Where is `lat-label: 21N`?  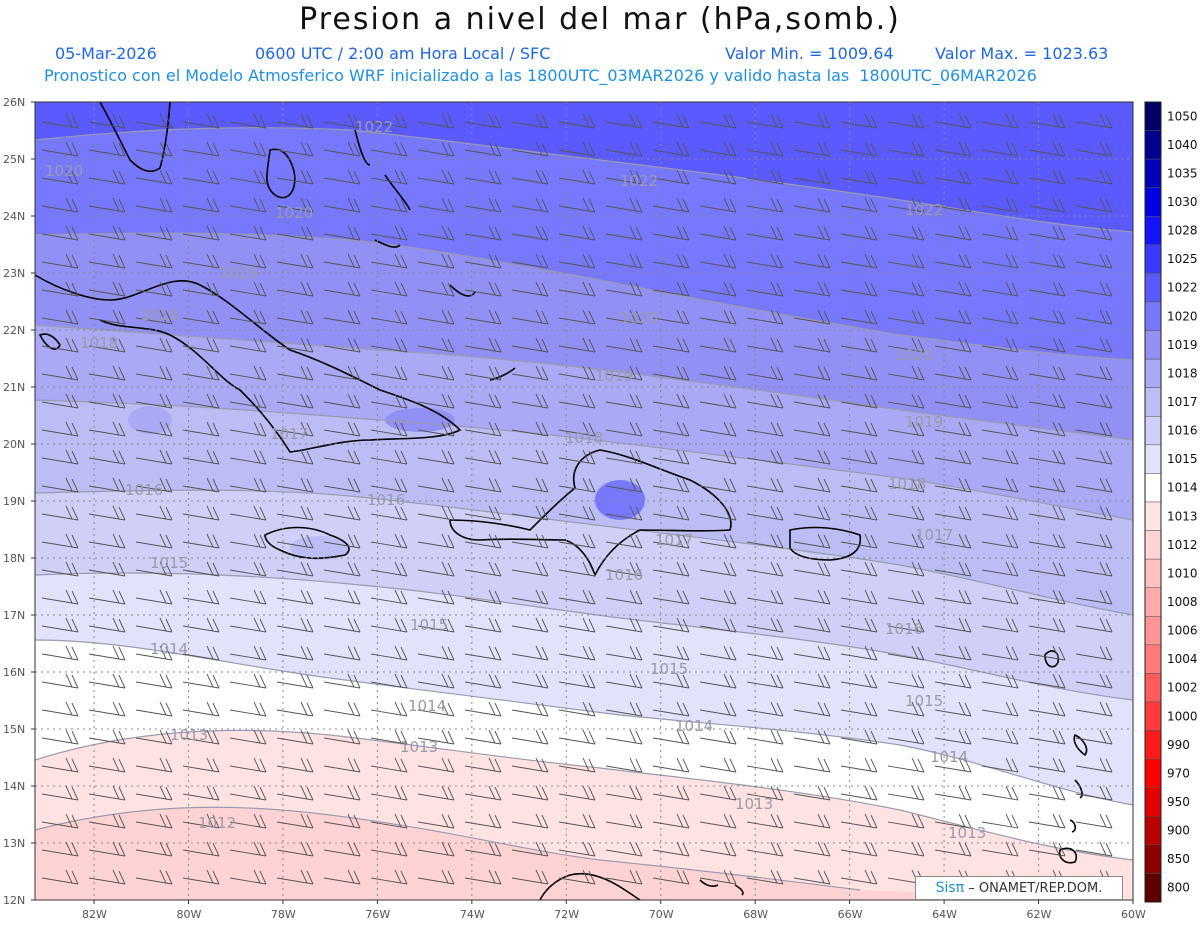
lat-label: 21N is located at coordinates (14, 387).